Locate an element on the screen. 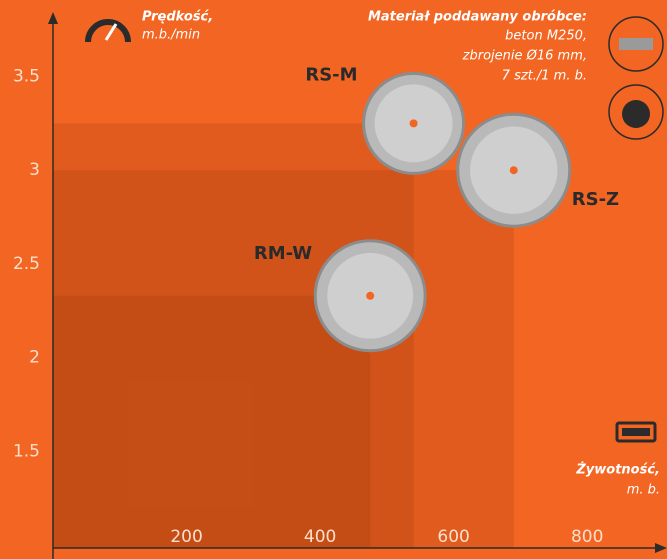 Image resolution: width=667 pixels, height=559 pixels. y-tick-label: 3 is located at coordinates (34, 170).